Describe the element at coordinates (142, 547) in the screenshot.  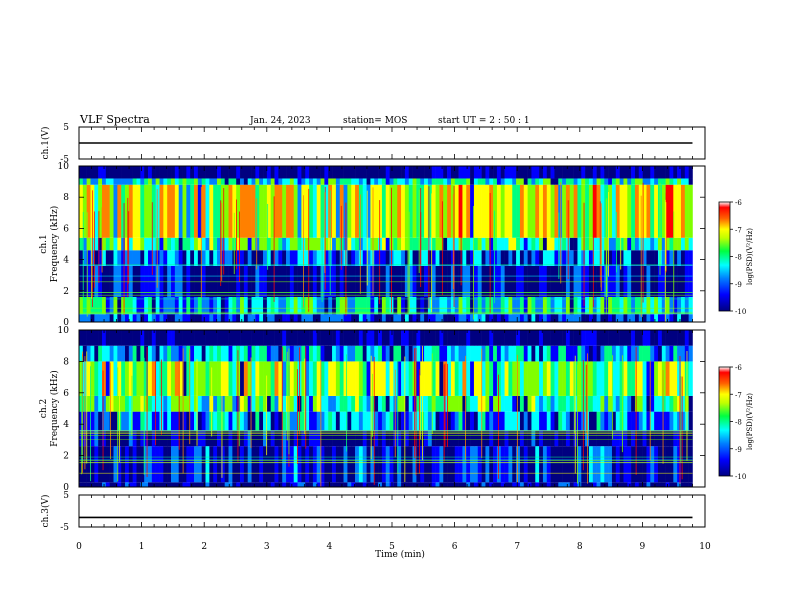
I see `x-tick-label: 1` at that location.